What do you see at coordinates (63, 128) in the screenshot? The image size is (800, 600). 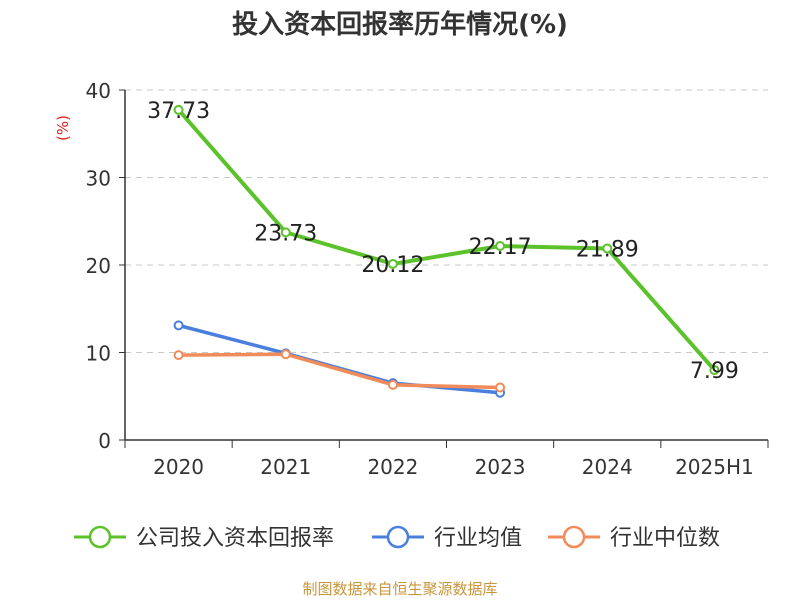 I see `y-axis-label: (%)` at bounding box center [63, 128].